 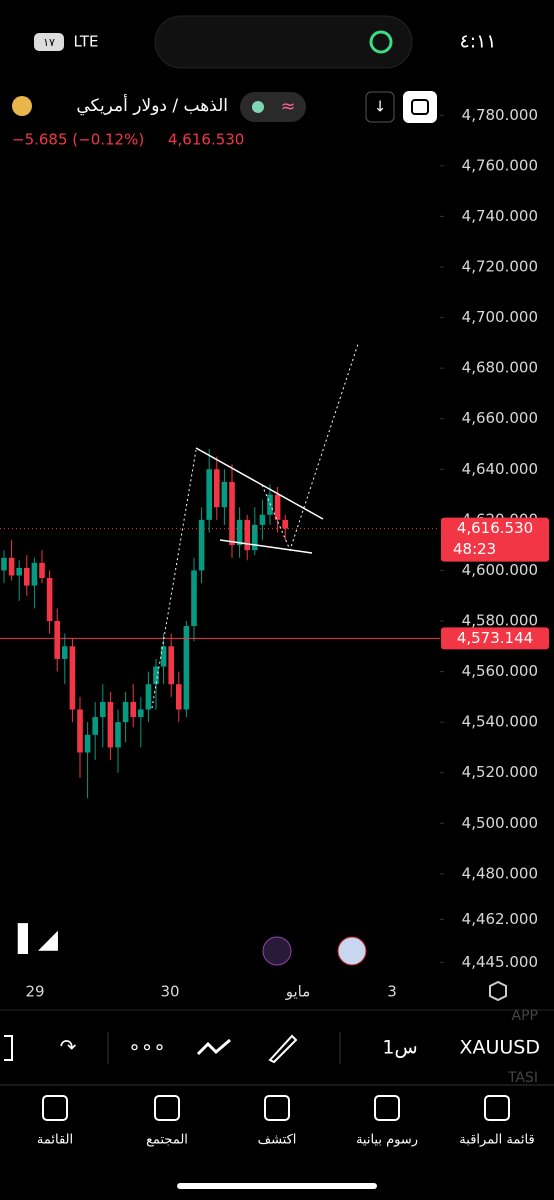 What do you see at coordinates (277, 951) in the screenshot?
I see `flash-icon` at bounding box center [277, 951].